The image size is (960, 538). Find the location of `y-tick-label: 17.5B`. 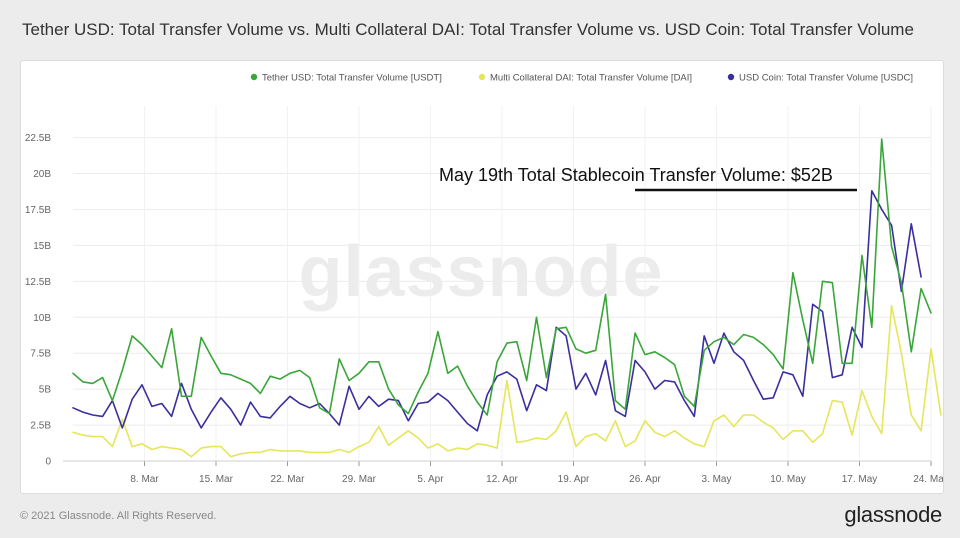

y-tick-label: 17.5B is located at coordinates (38, 210).